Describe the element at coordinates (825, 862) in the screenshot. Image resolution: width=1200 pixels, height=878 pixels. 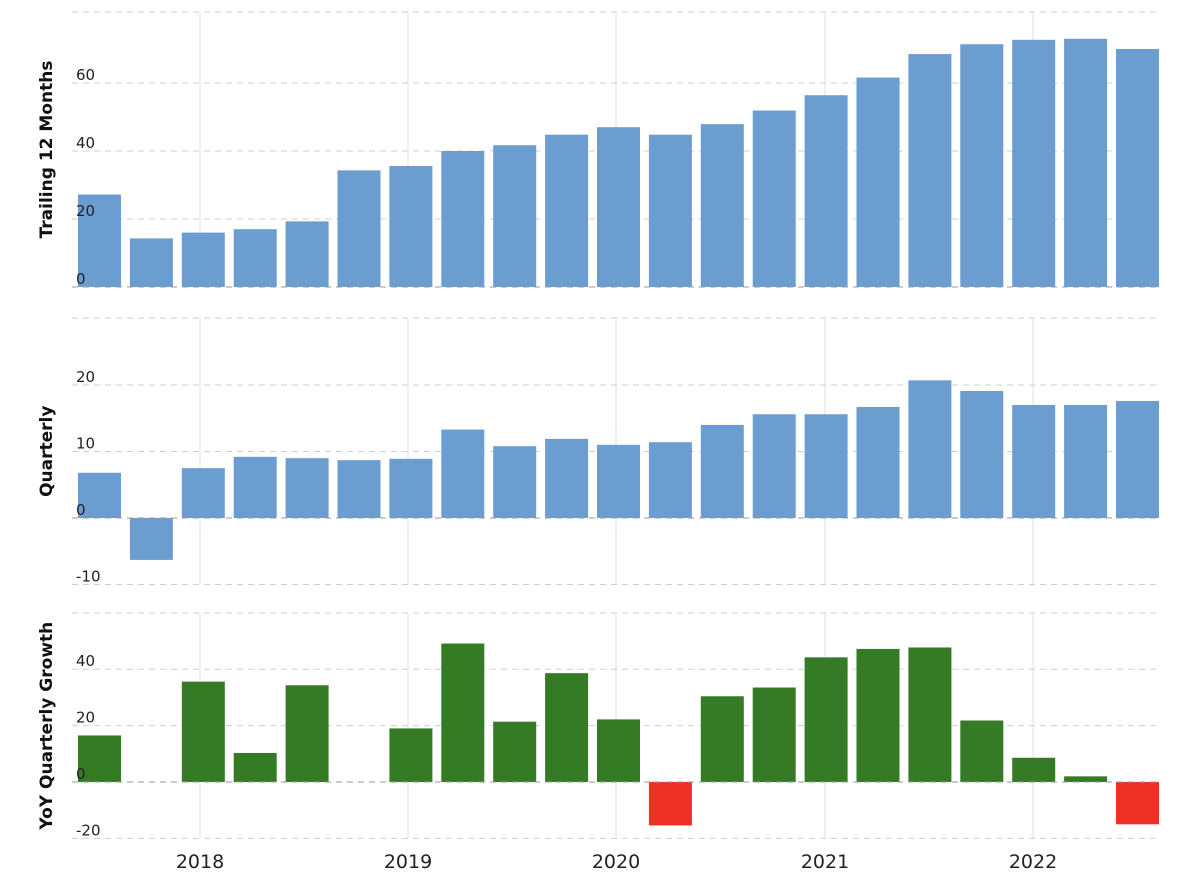
I see `x-tick-label: 2021` at that location.